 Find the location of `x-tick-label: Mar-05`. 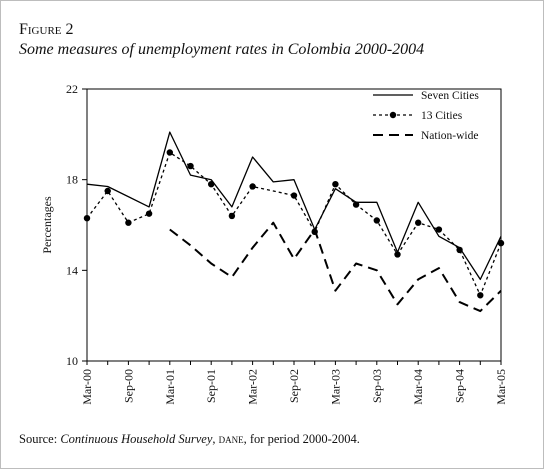

x-tick-label: Mar-05 is located at coordinates (501, 387).